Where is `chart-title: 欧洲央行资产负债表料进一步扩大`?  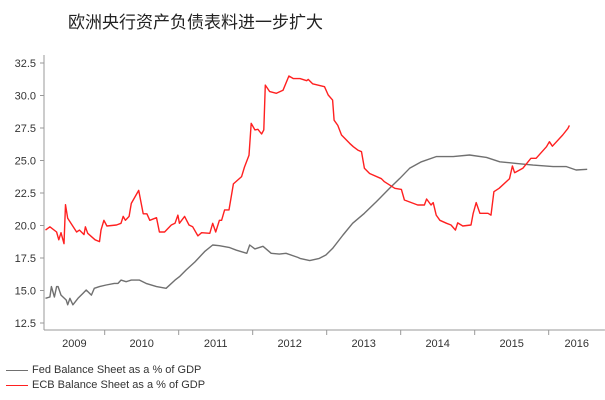 chart-title: 欧洲央行资产负债表料进一步扩大 is located at coordinates (195, 23).